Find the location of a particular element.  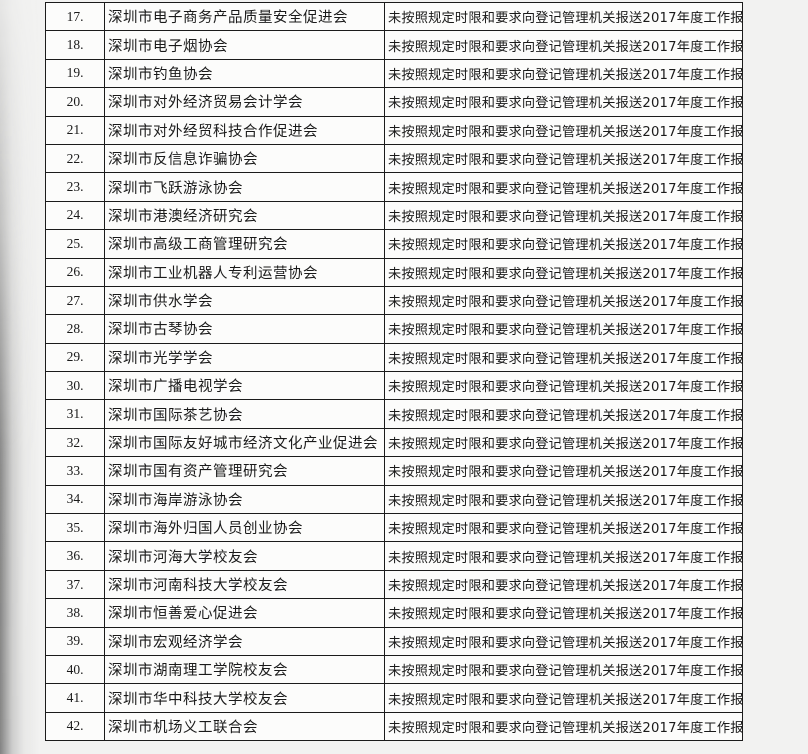

organization-name-cell: 深圳市光学学会 is located at coordinates (244, 357).